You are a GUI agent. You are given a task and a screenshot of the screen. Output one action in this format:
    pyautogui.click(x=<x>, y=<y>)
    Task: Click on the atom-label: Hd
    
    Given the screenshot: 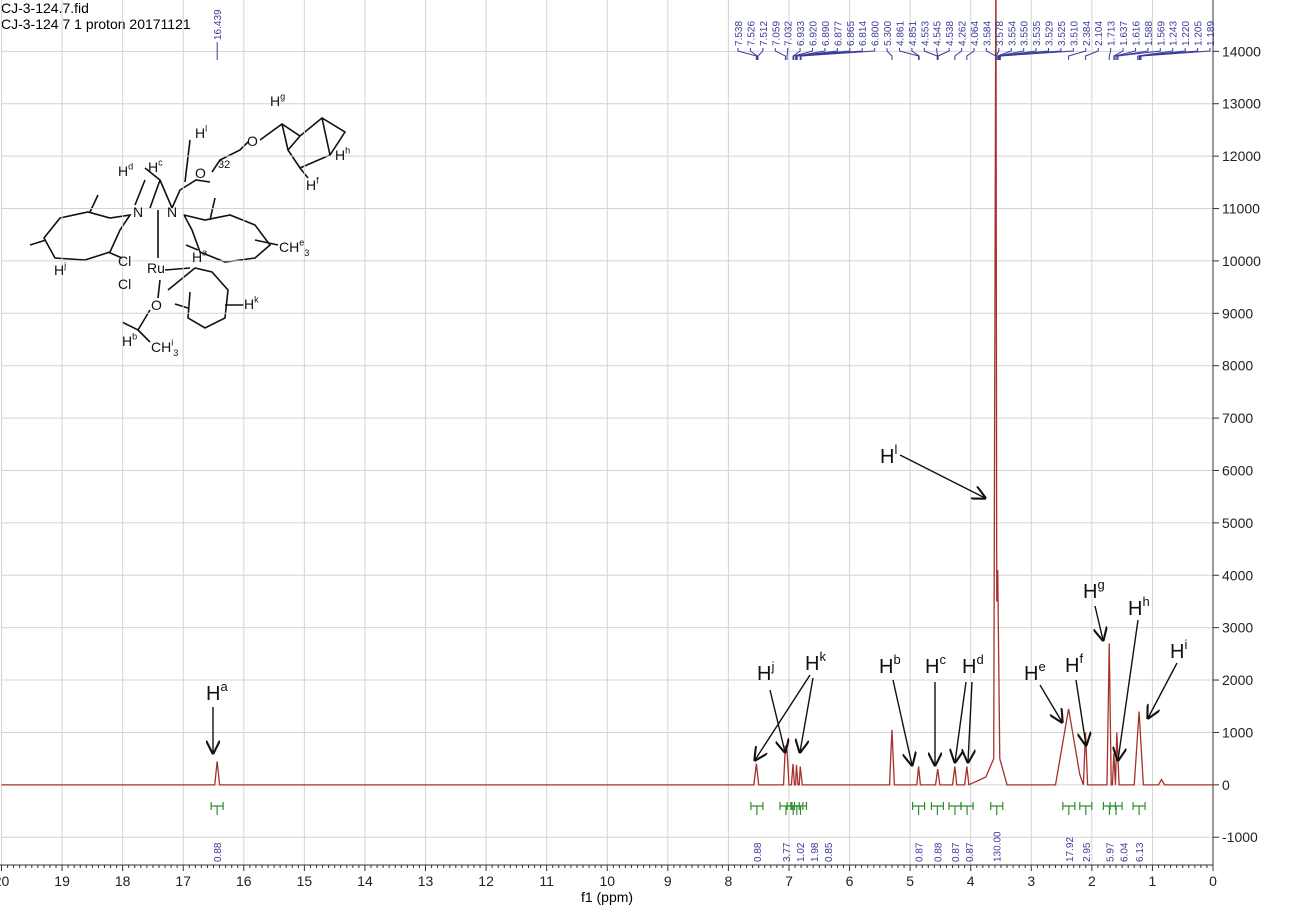 What is the action you would take?
    pyautogui.click(x=125, y=170)
    